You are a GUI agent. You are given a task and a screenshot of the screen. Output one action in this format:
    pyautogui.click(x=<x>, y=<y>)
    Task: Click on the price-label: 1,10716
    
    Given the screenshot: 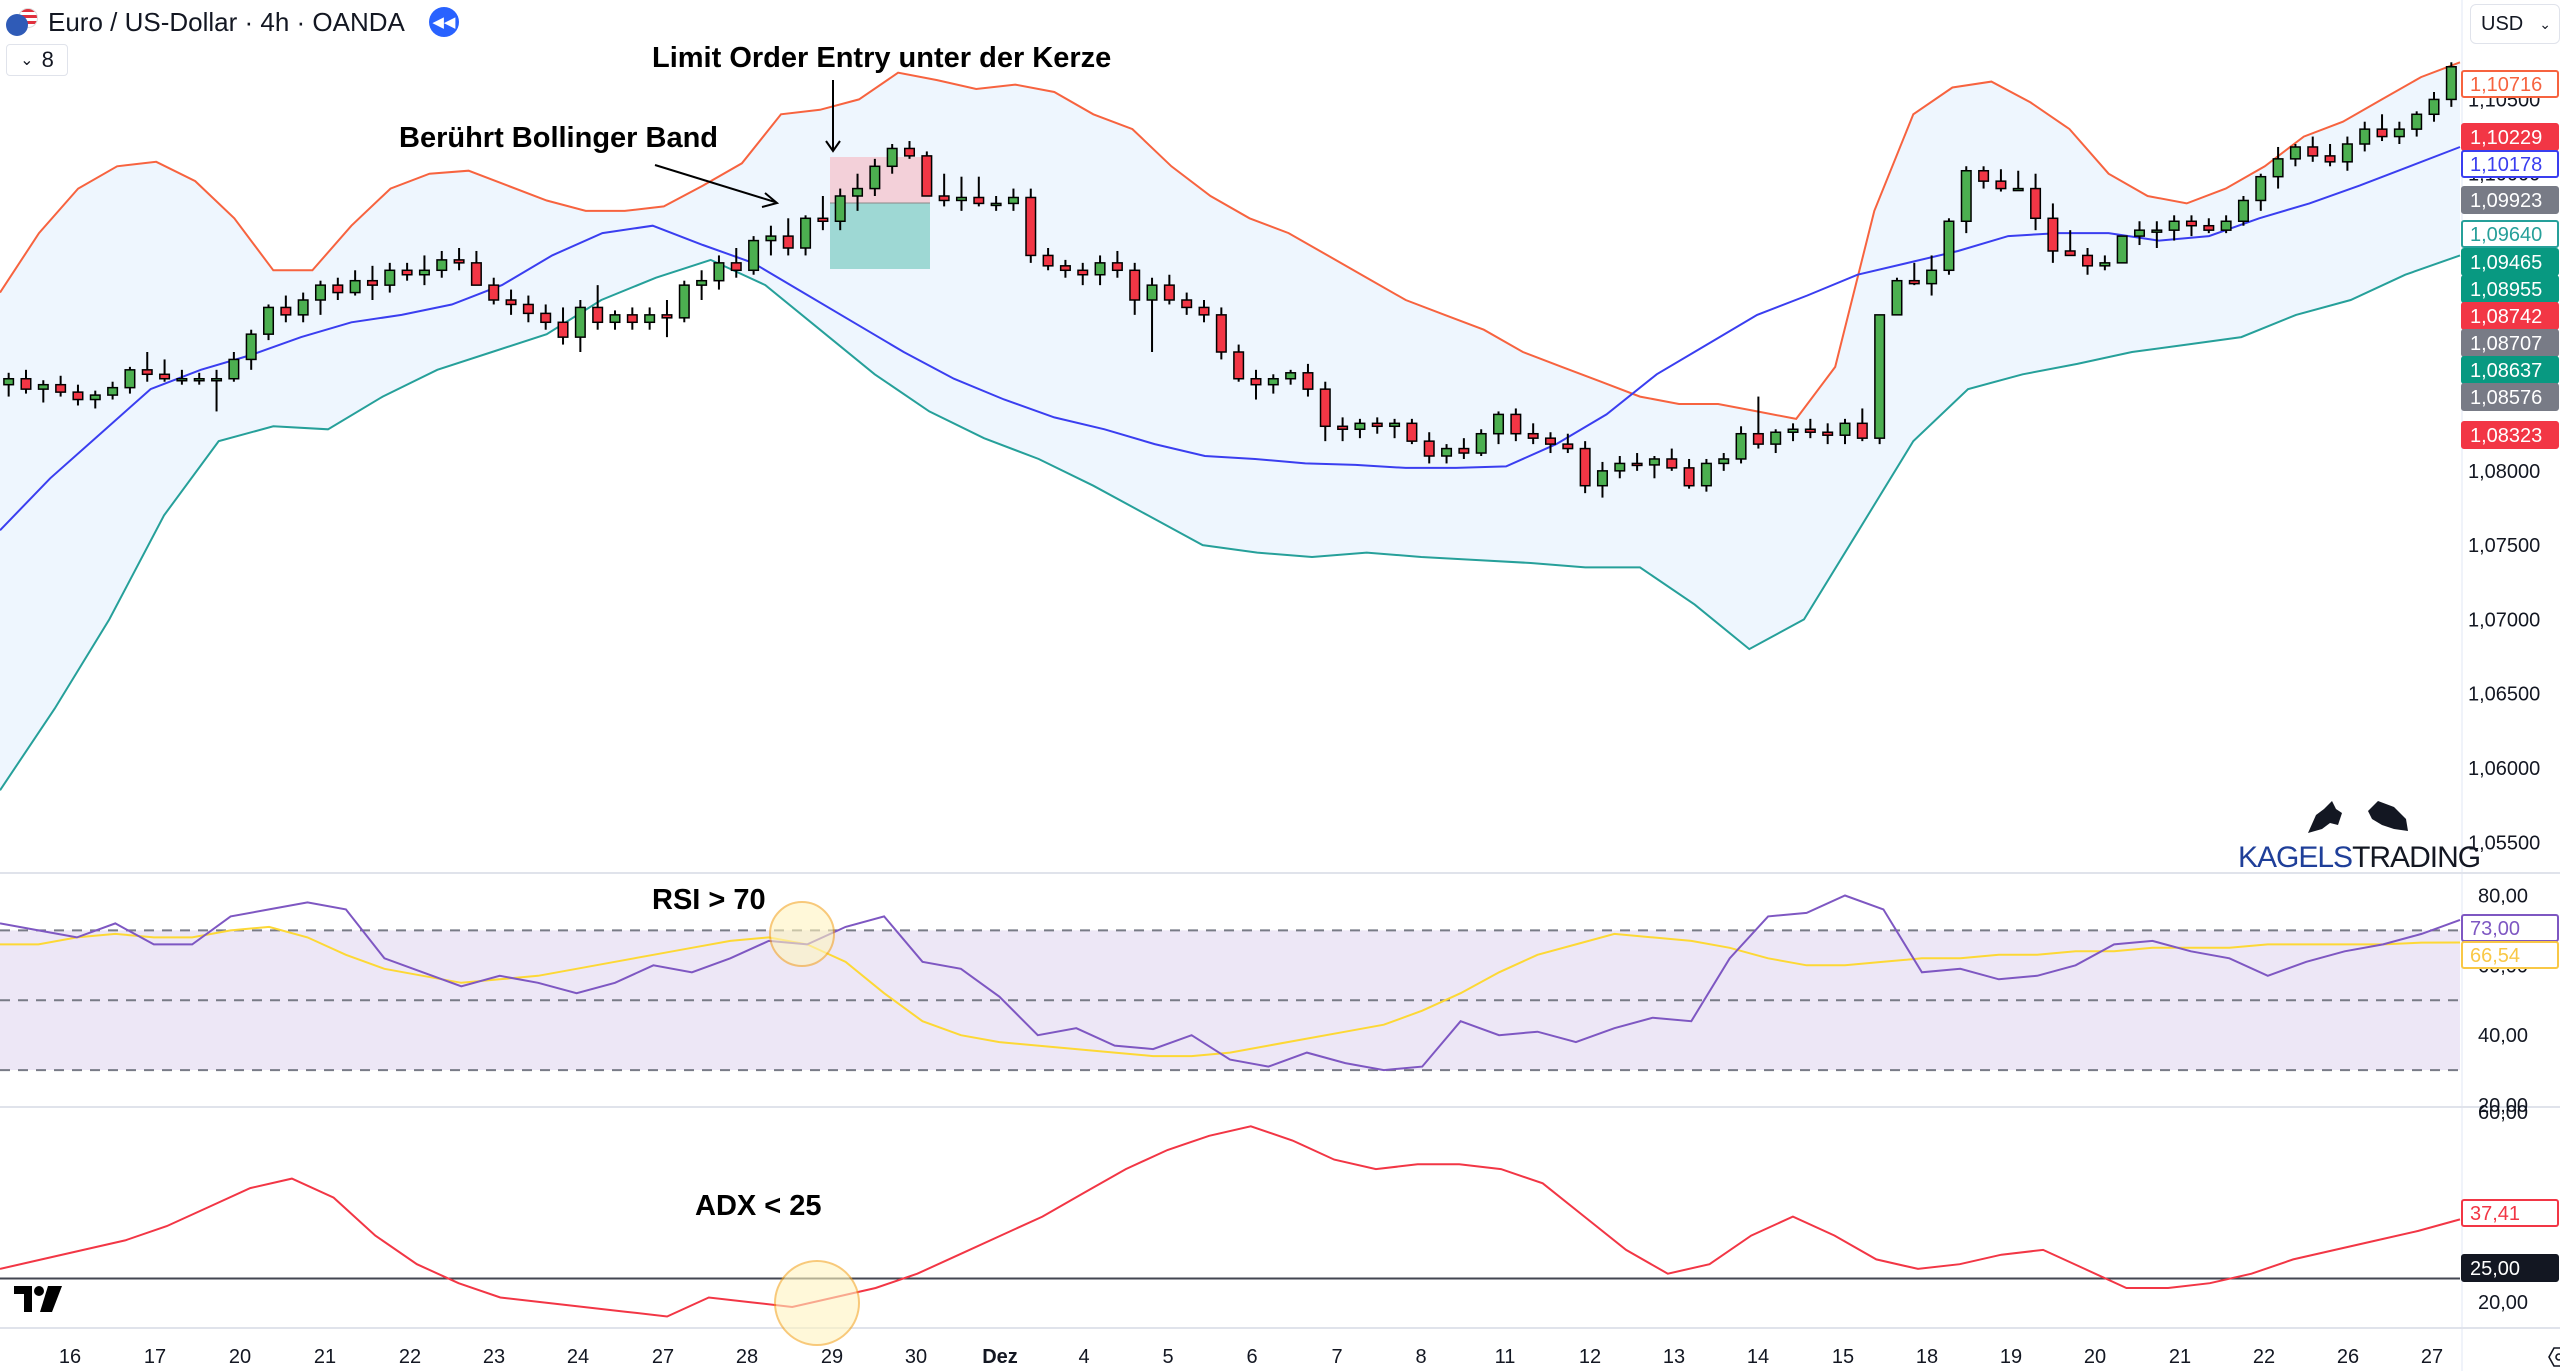 What is the action you would take?
    pyautogui.click(x=2510, y=84)
    